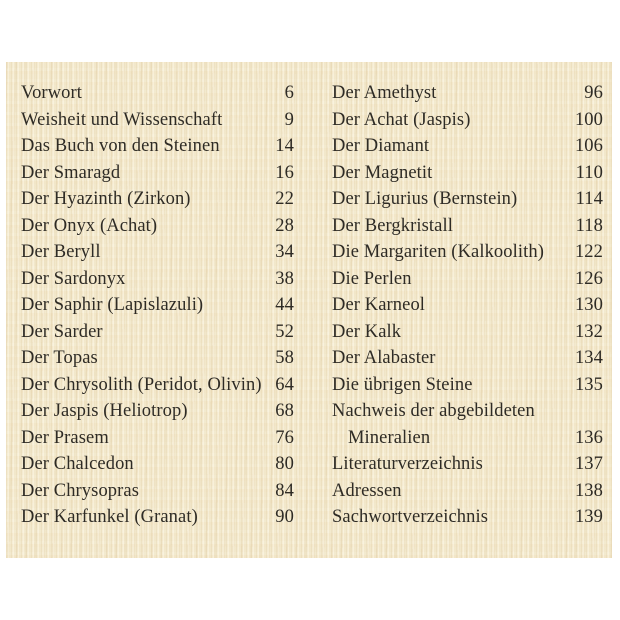 The image size is (620, 620). Describe the element at coordinates (588, 119) in the screenshot. I see `toc-entry-page-number: 100` at that location.